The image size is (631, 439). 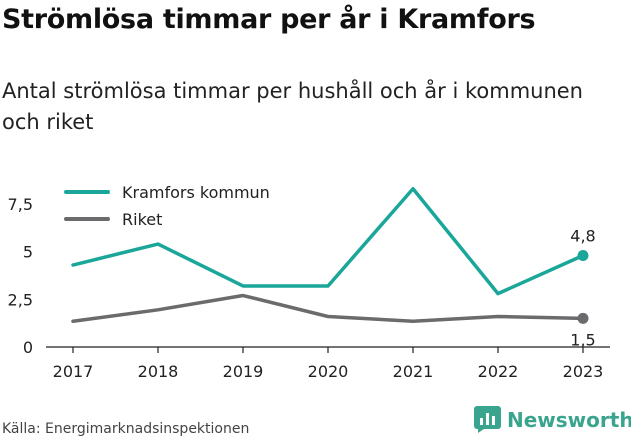 What do you see at coordinates (142, 219) in the screenshot?
I see `legend-label: Riket` at bounding box center [142, 219].